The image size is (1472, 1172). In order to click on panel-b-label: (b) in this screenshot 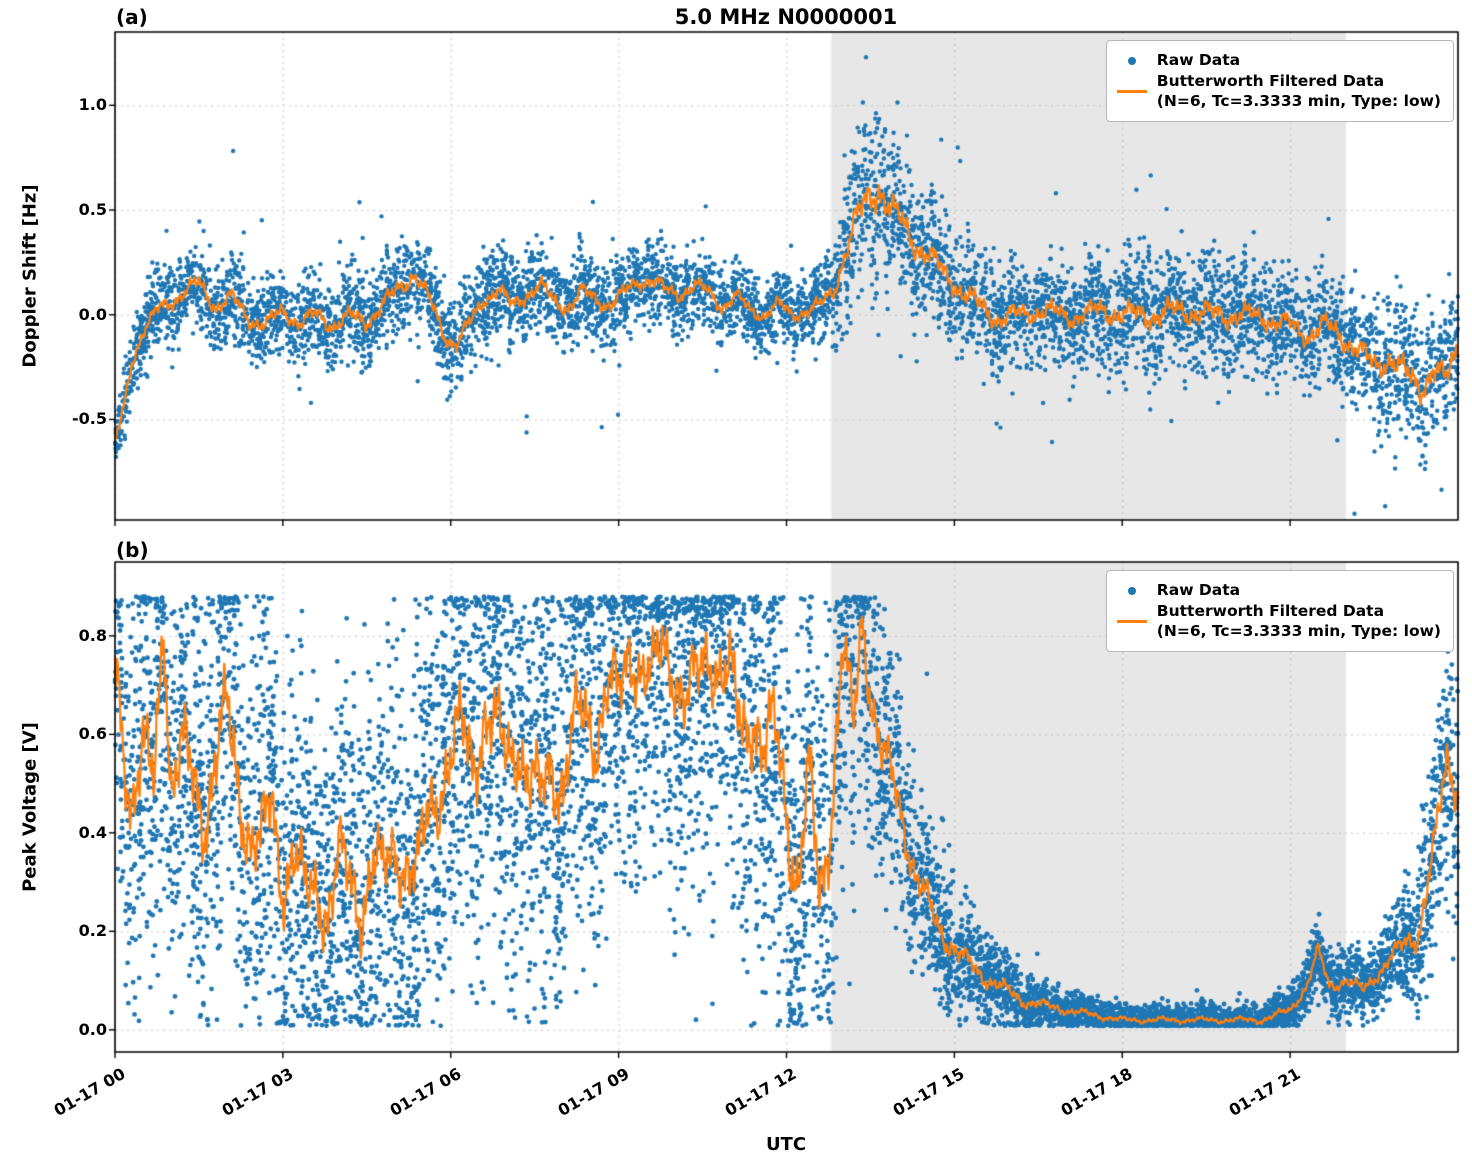, I will do `click(132, 550)`.